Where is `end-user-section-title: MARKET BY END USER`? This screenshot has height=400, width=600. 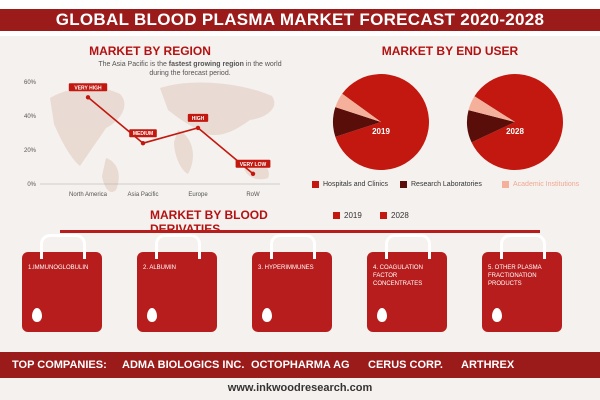 end-user-section-title: MARKET BY END USER is located at coordinates (450, 51).